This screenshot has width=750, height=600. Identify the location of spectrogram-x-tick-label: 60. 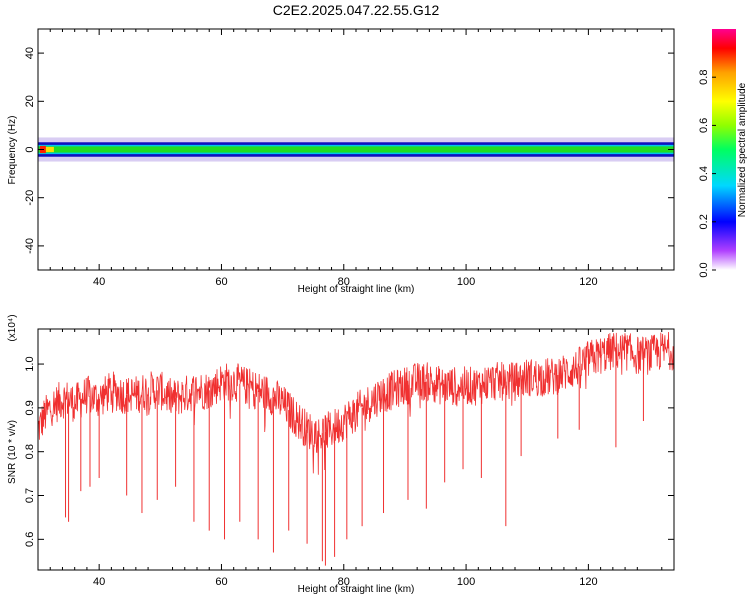
(221, 282).